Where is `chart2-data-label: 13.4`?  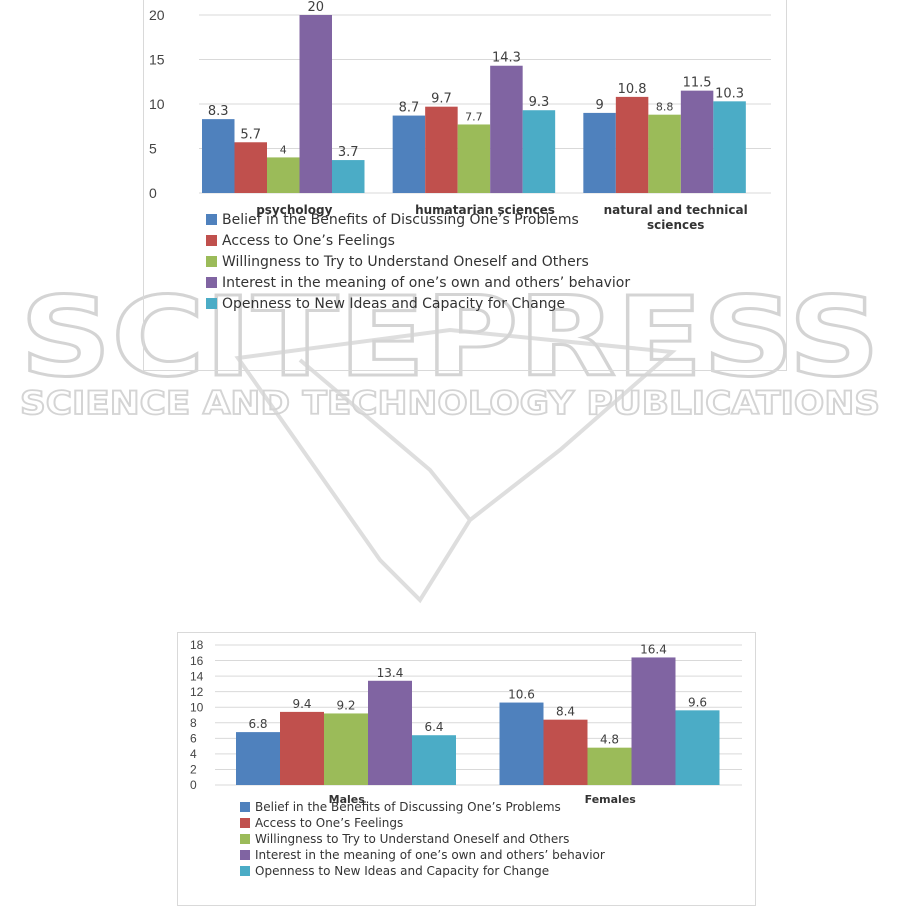
chart2-data-label: 13.4 is located at coordinates (390, 673).